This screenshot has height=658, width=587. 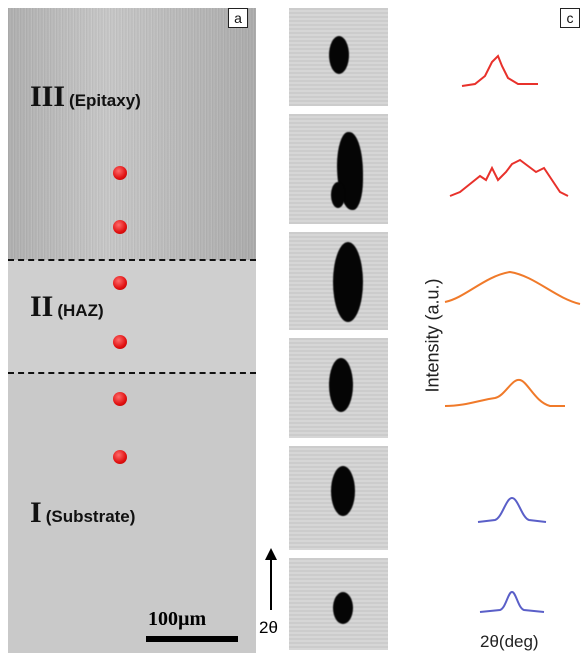 What do you see at coordinates (271, 554) in the screenshot?
I see `two-theta-arrow-head` at bounding box center [271, 554].